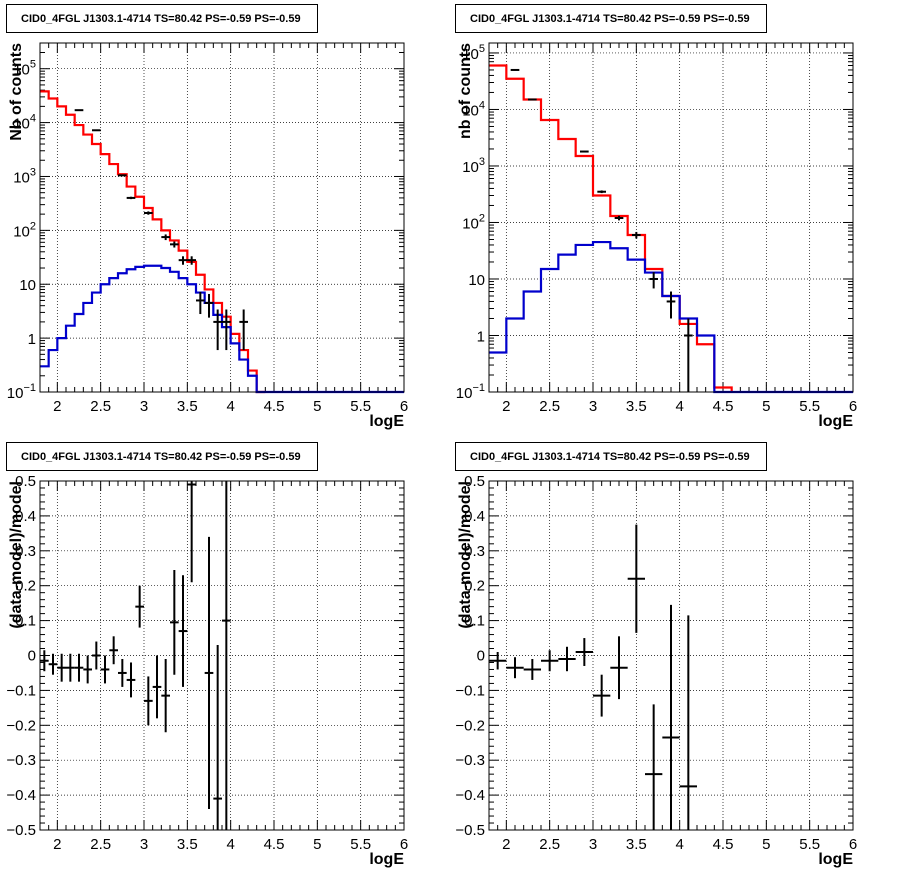  Describe the element at coordinates (25, 586) in the screenshot. I see `y-tick-label: 0.2` at that location.